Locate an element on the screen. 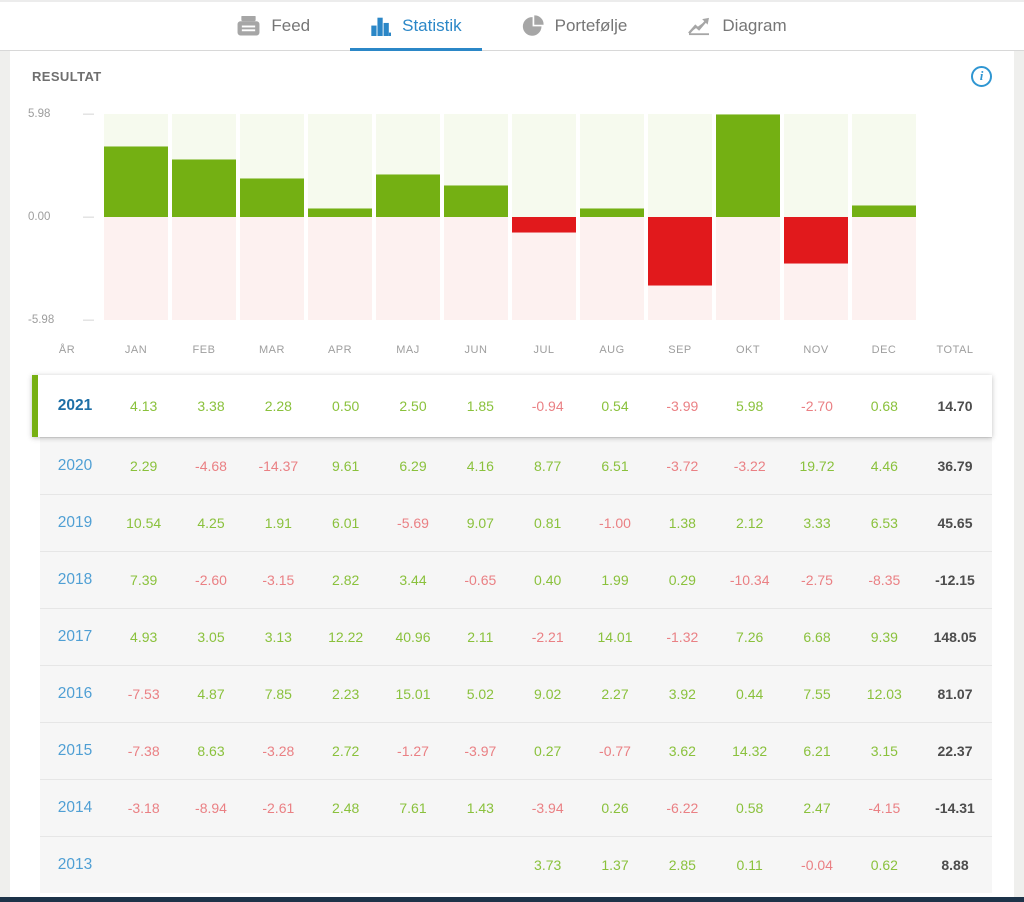 The height and width of the screenshot is (902, 1024). value-cell: 6.53 is located at coordinates (884, 523).